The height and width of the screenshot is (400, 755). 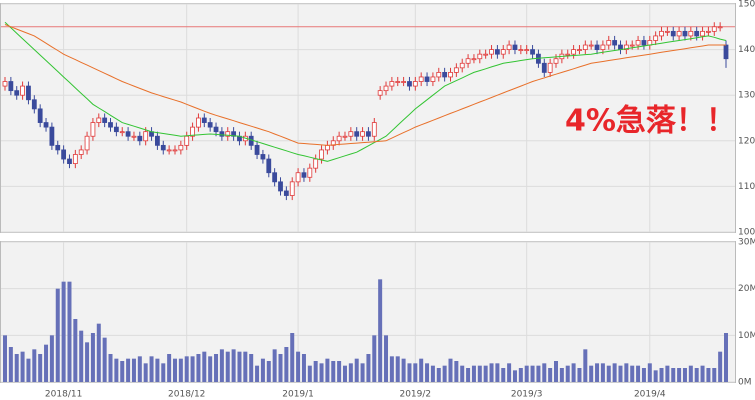 What do you see at coordinates (650, 395) in the screenshot?
I see `x-tick-label: 2019/4` at bounding box center [650, 395].